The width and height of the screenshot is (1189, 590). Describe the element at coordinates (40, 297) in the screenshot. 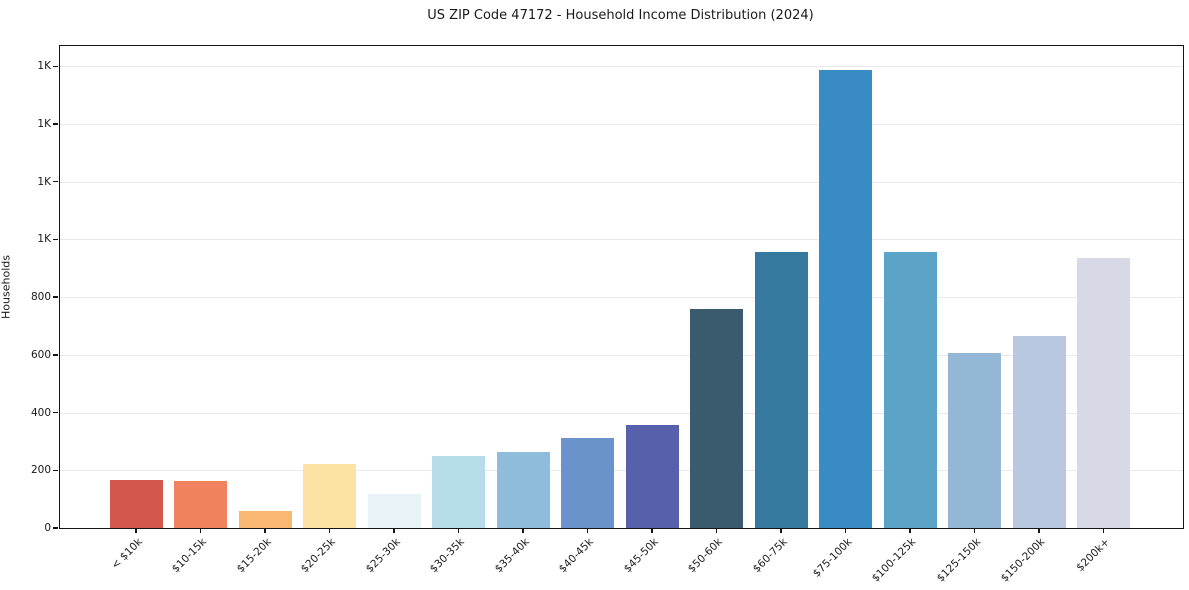

I see `y-tick-label: 800` at that location.